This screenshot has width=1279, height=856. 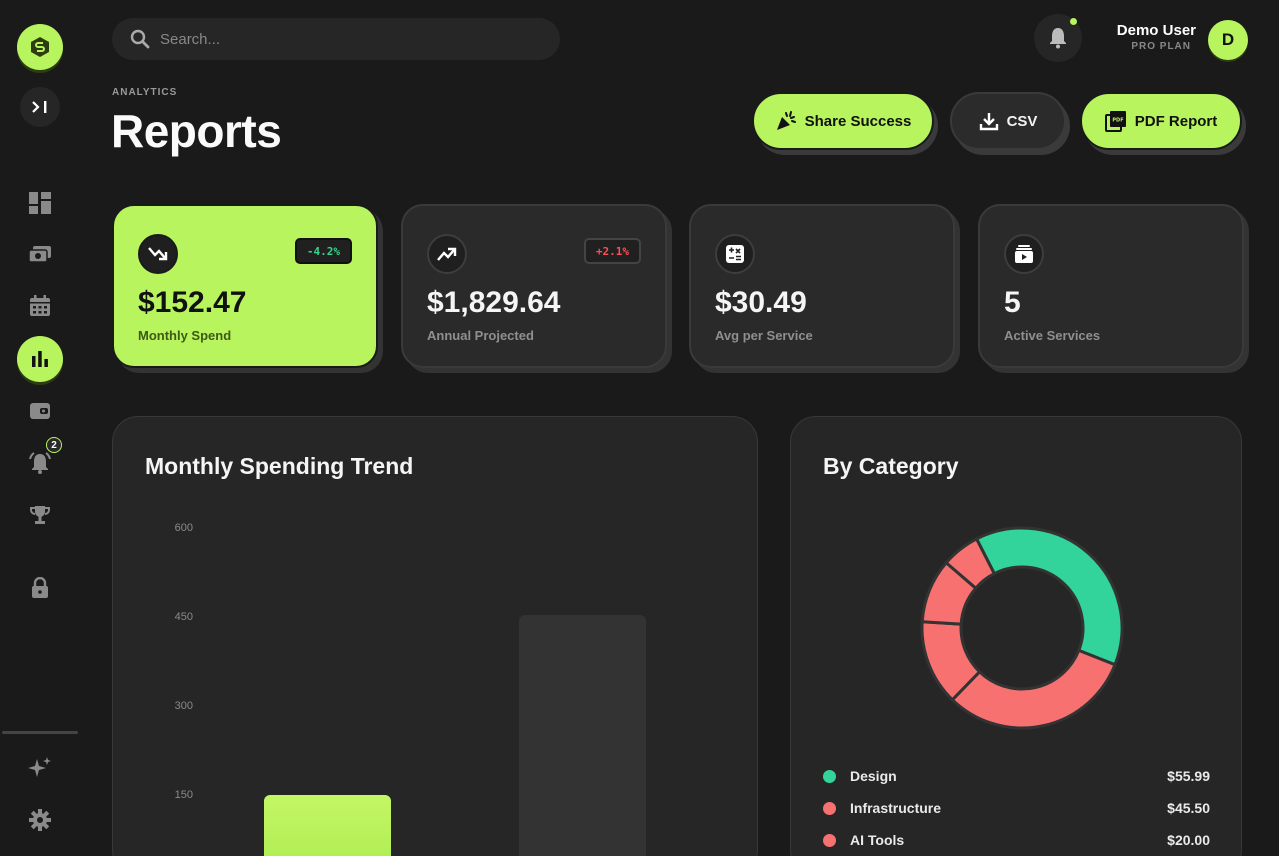 I want to click on panel-title: Monthly Spending Trend, so click(x=279, y=466).